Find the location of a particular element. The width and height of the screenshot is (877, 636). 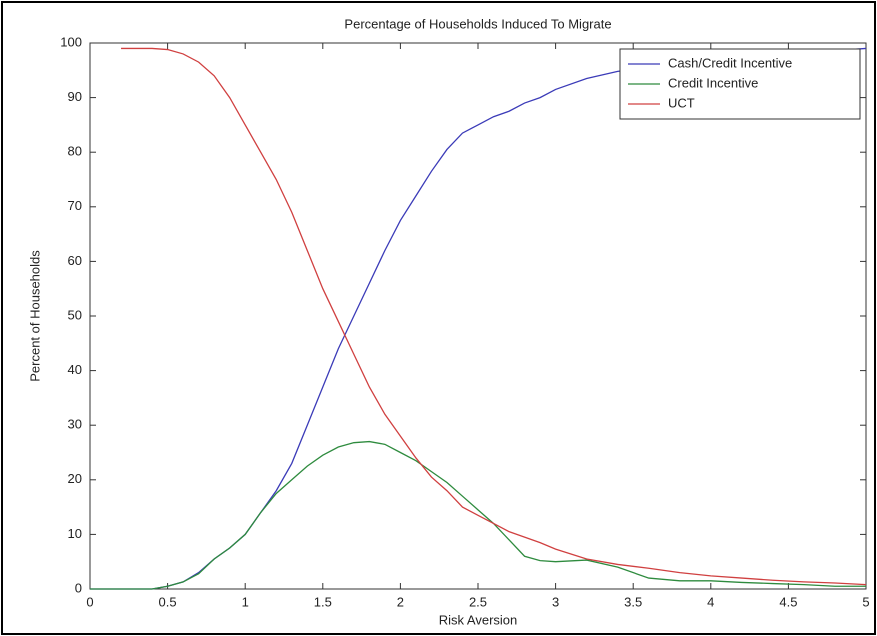

x-tick-label: 3 is located at coordinates (555, 601).